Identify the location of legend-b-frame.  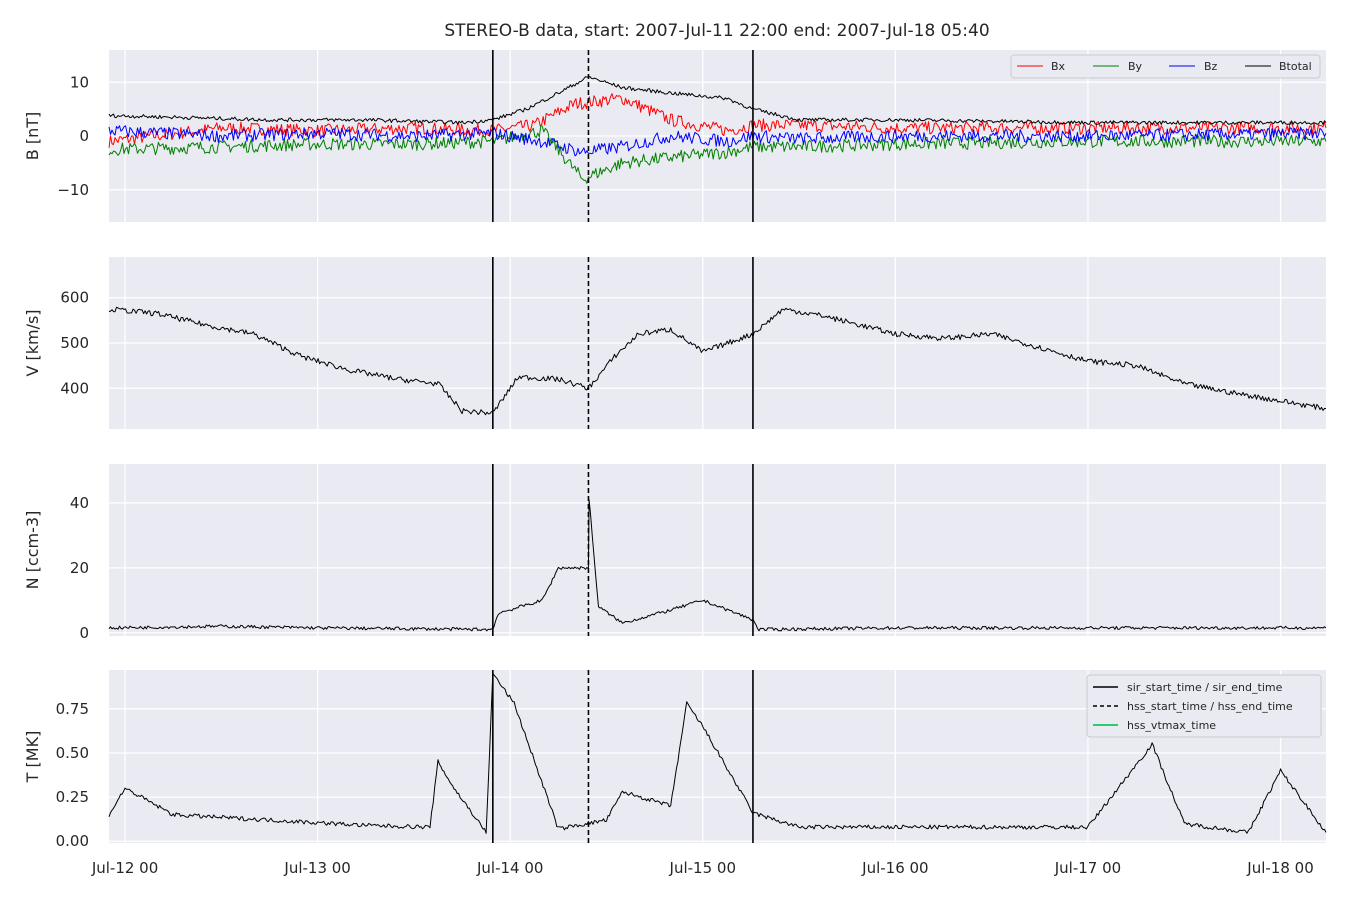
(1165, 66).